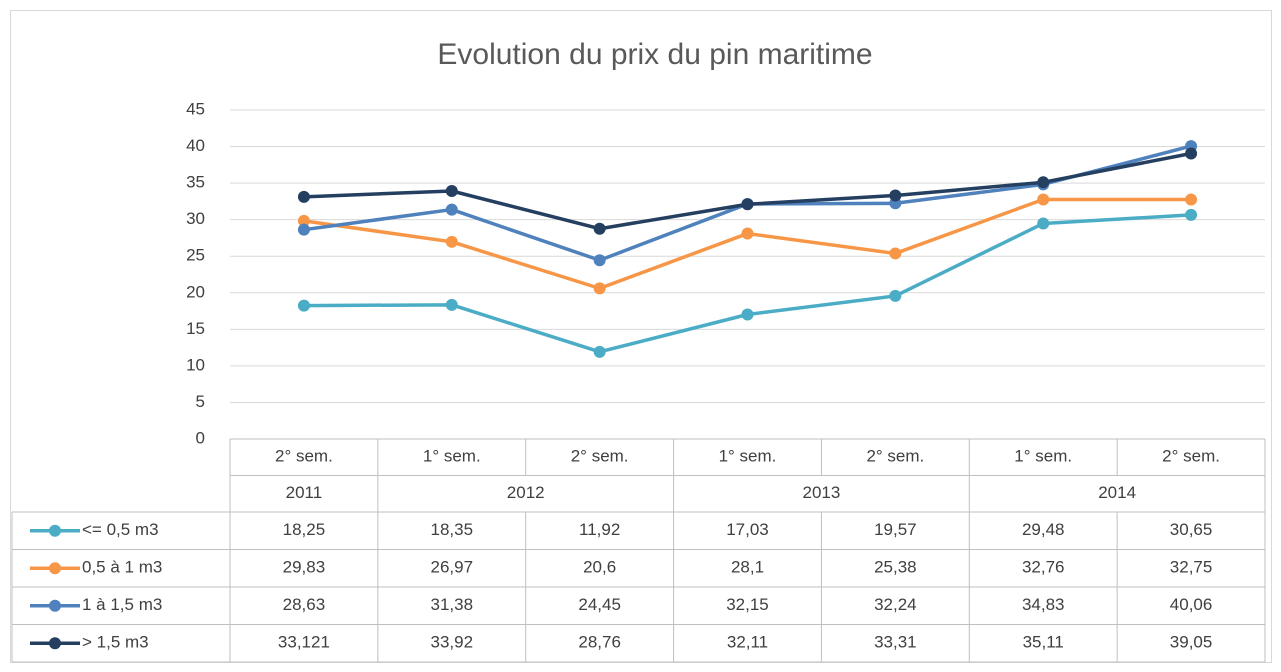 This screenshot has height=672, width=1281. What do you see at coordinates (1117, 492) in the screenshot?
I see `year-label: 2014` at bounding box center [1117, 492].